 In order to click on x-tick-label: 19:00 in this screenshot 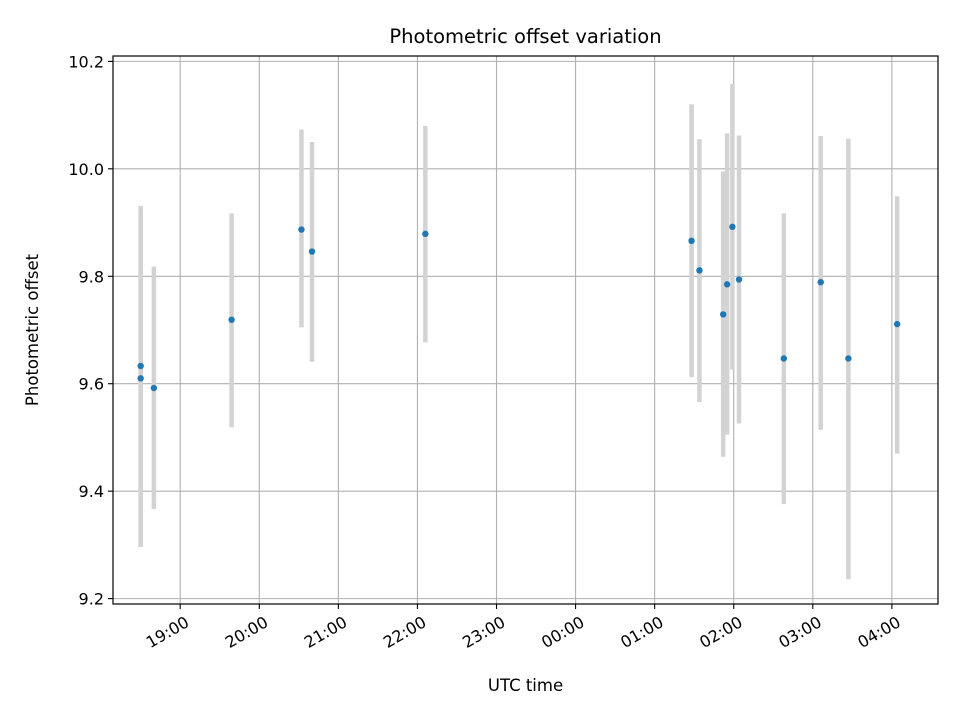, I will do `click(167, 632)`.